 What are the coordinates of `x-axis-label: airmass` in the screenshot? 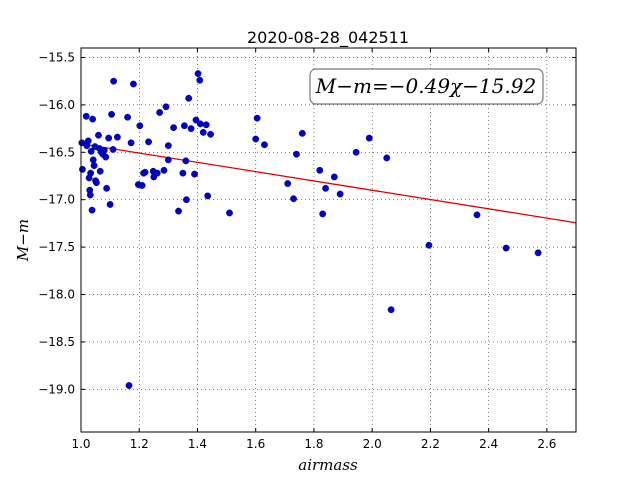 It's located at (328, 465).